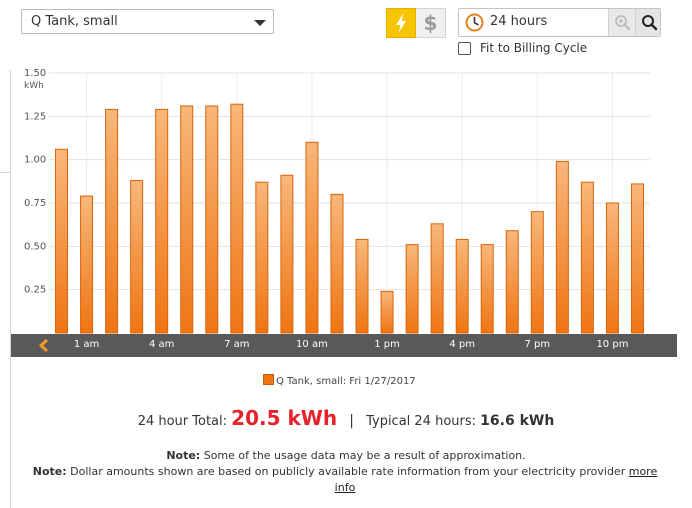 The image size is (692, 508). I want to click on billing-cycle-label: Fit to Billing Cycle, so click(534, 48).